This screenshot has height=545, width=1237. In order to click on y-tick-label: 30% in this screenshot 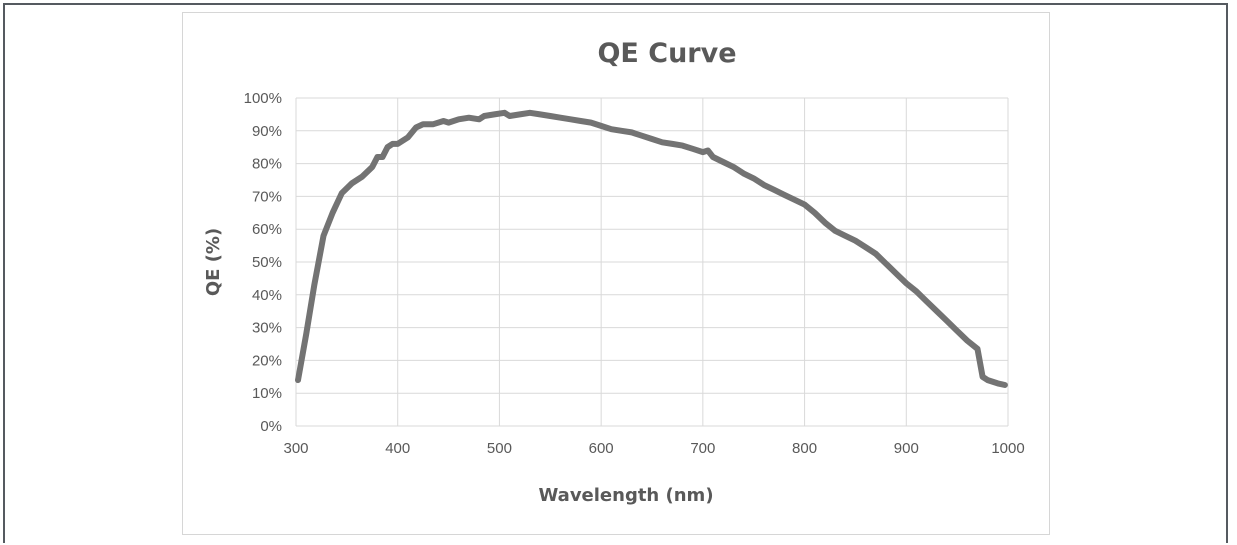, I will do `click(267, 328)`.